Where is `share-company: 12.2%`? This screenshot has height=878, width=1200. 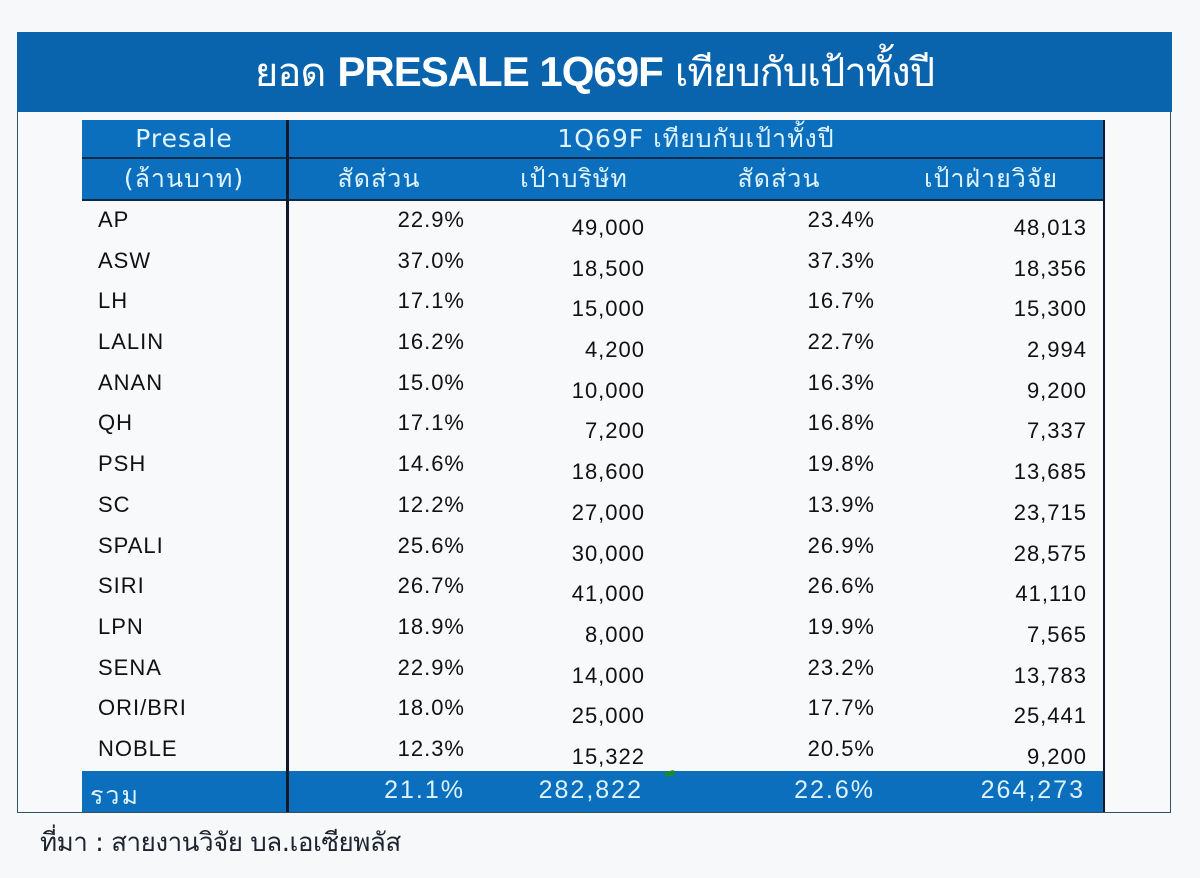 share-company: 12.2% is located at coordinates (431, 504).